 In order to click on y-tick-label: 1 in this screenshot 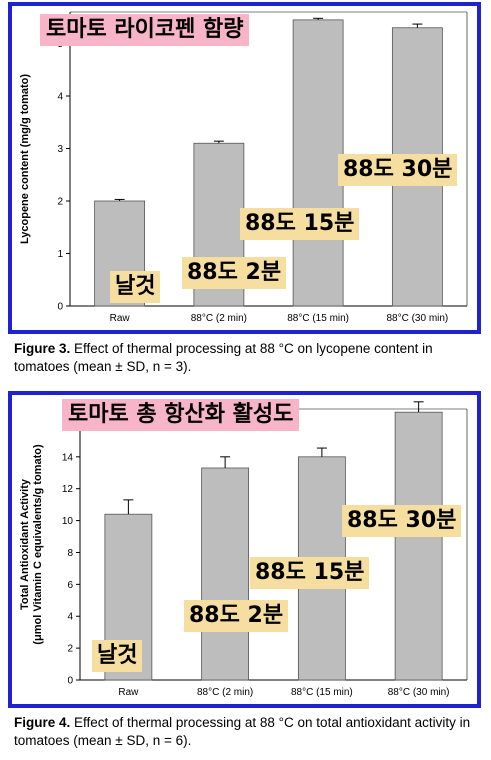, I will do `click(60, 254)`.